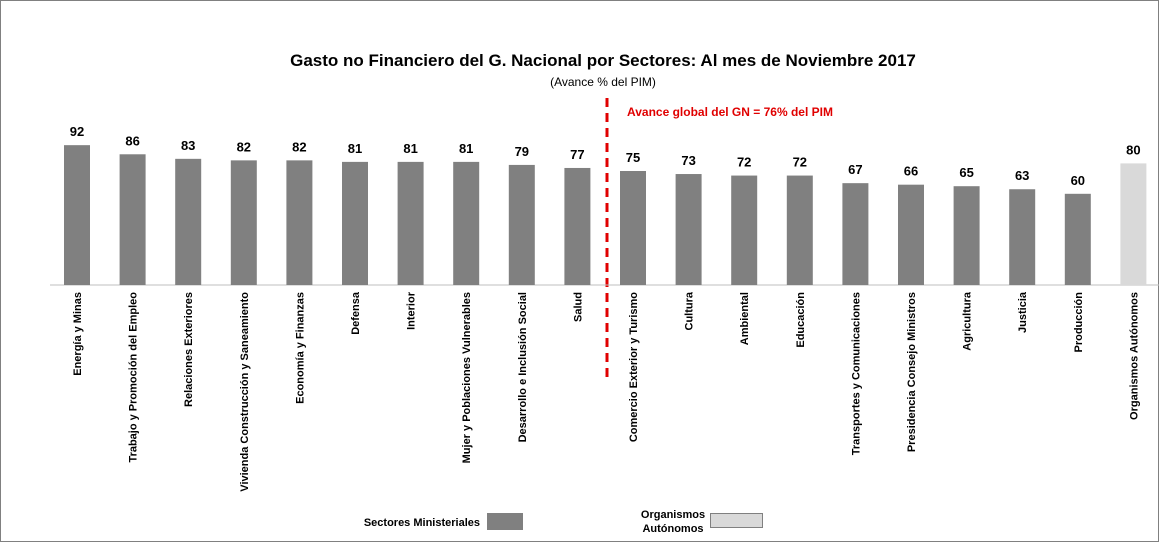  Describe the element at coordinates (77, 131) in the screenshot. I see `value-label: 92` at that location.